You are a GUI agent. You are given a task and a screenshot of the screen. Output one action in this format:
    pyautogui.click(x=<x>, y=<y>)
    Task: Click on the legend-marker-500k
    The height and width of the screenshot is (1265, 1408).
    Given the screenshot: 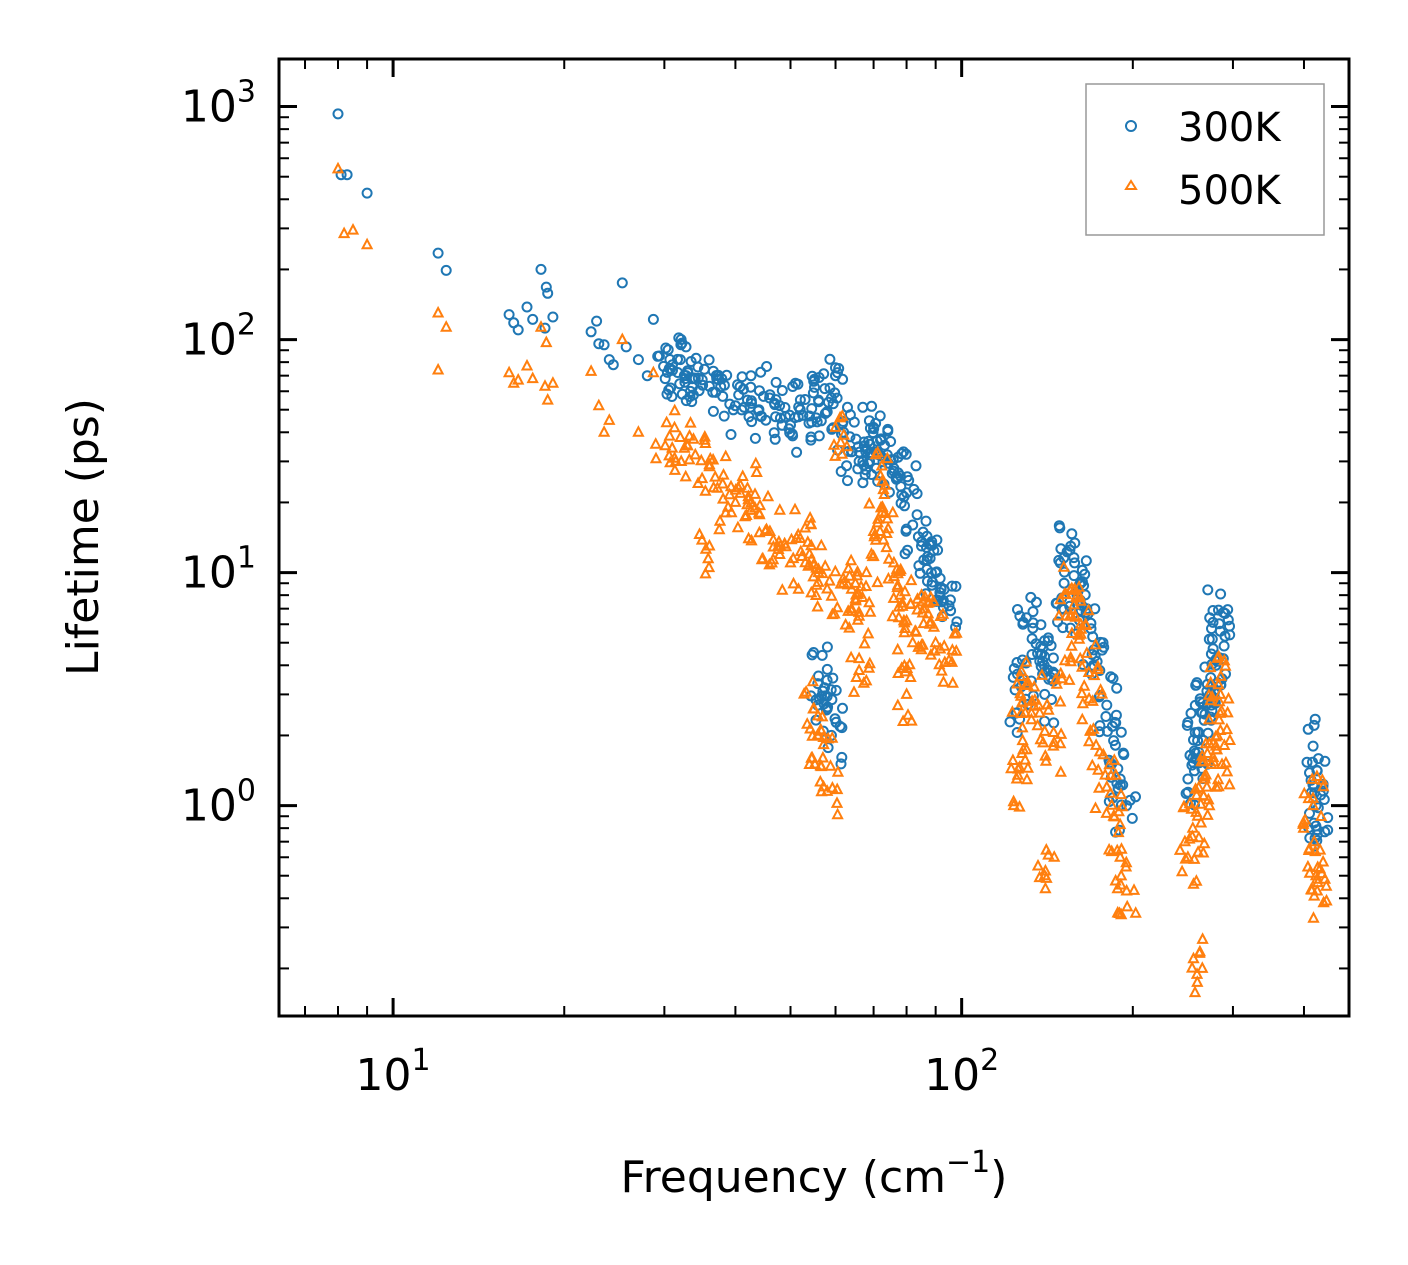 What is the action you would take?
    pyautogui.click(x=1131, y=184)
    